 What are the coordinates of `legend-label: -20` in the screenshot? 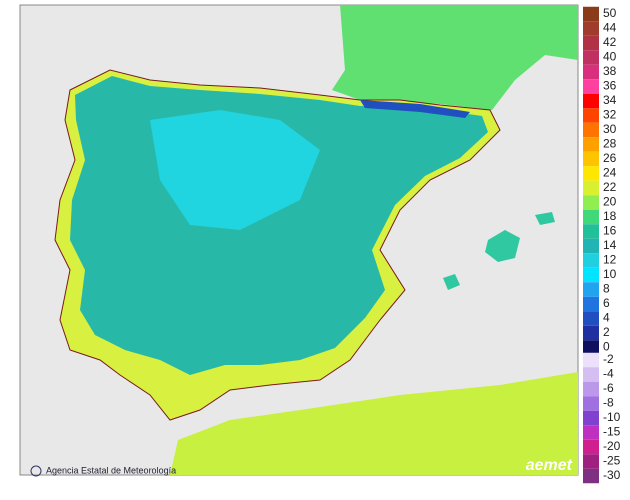 It's located at (612, 446).